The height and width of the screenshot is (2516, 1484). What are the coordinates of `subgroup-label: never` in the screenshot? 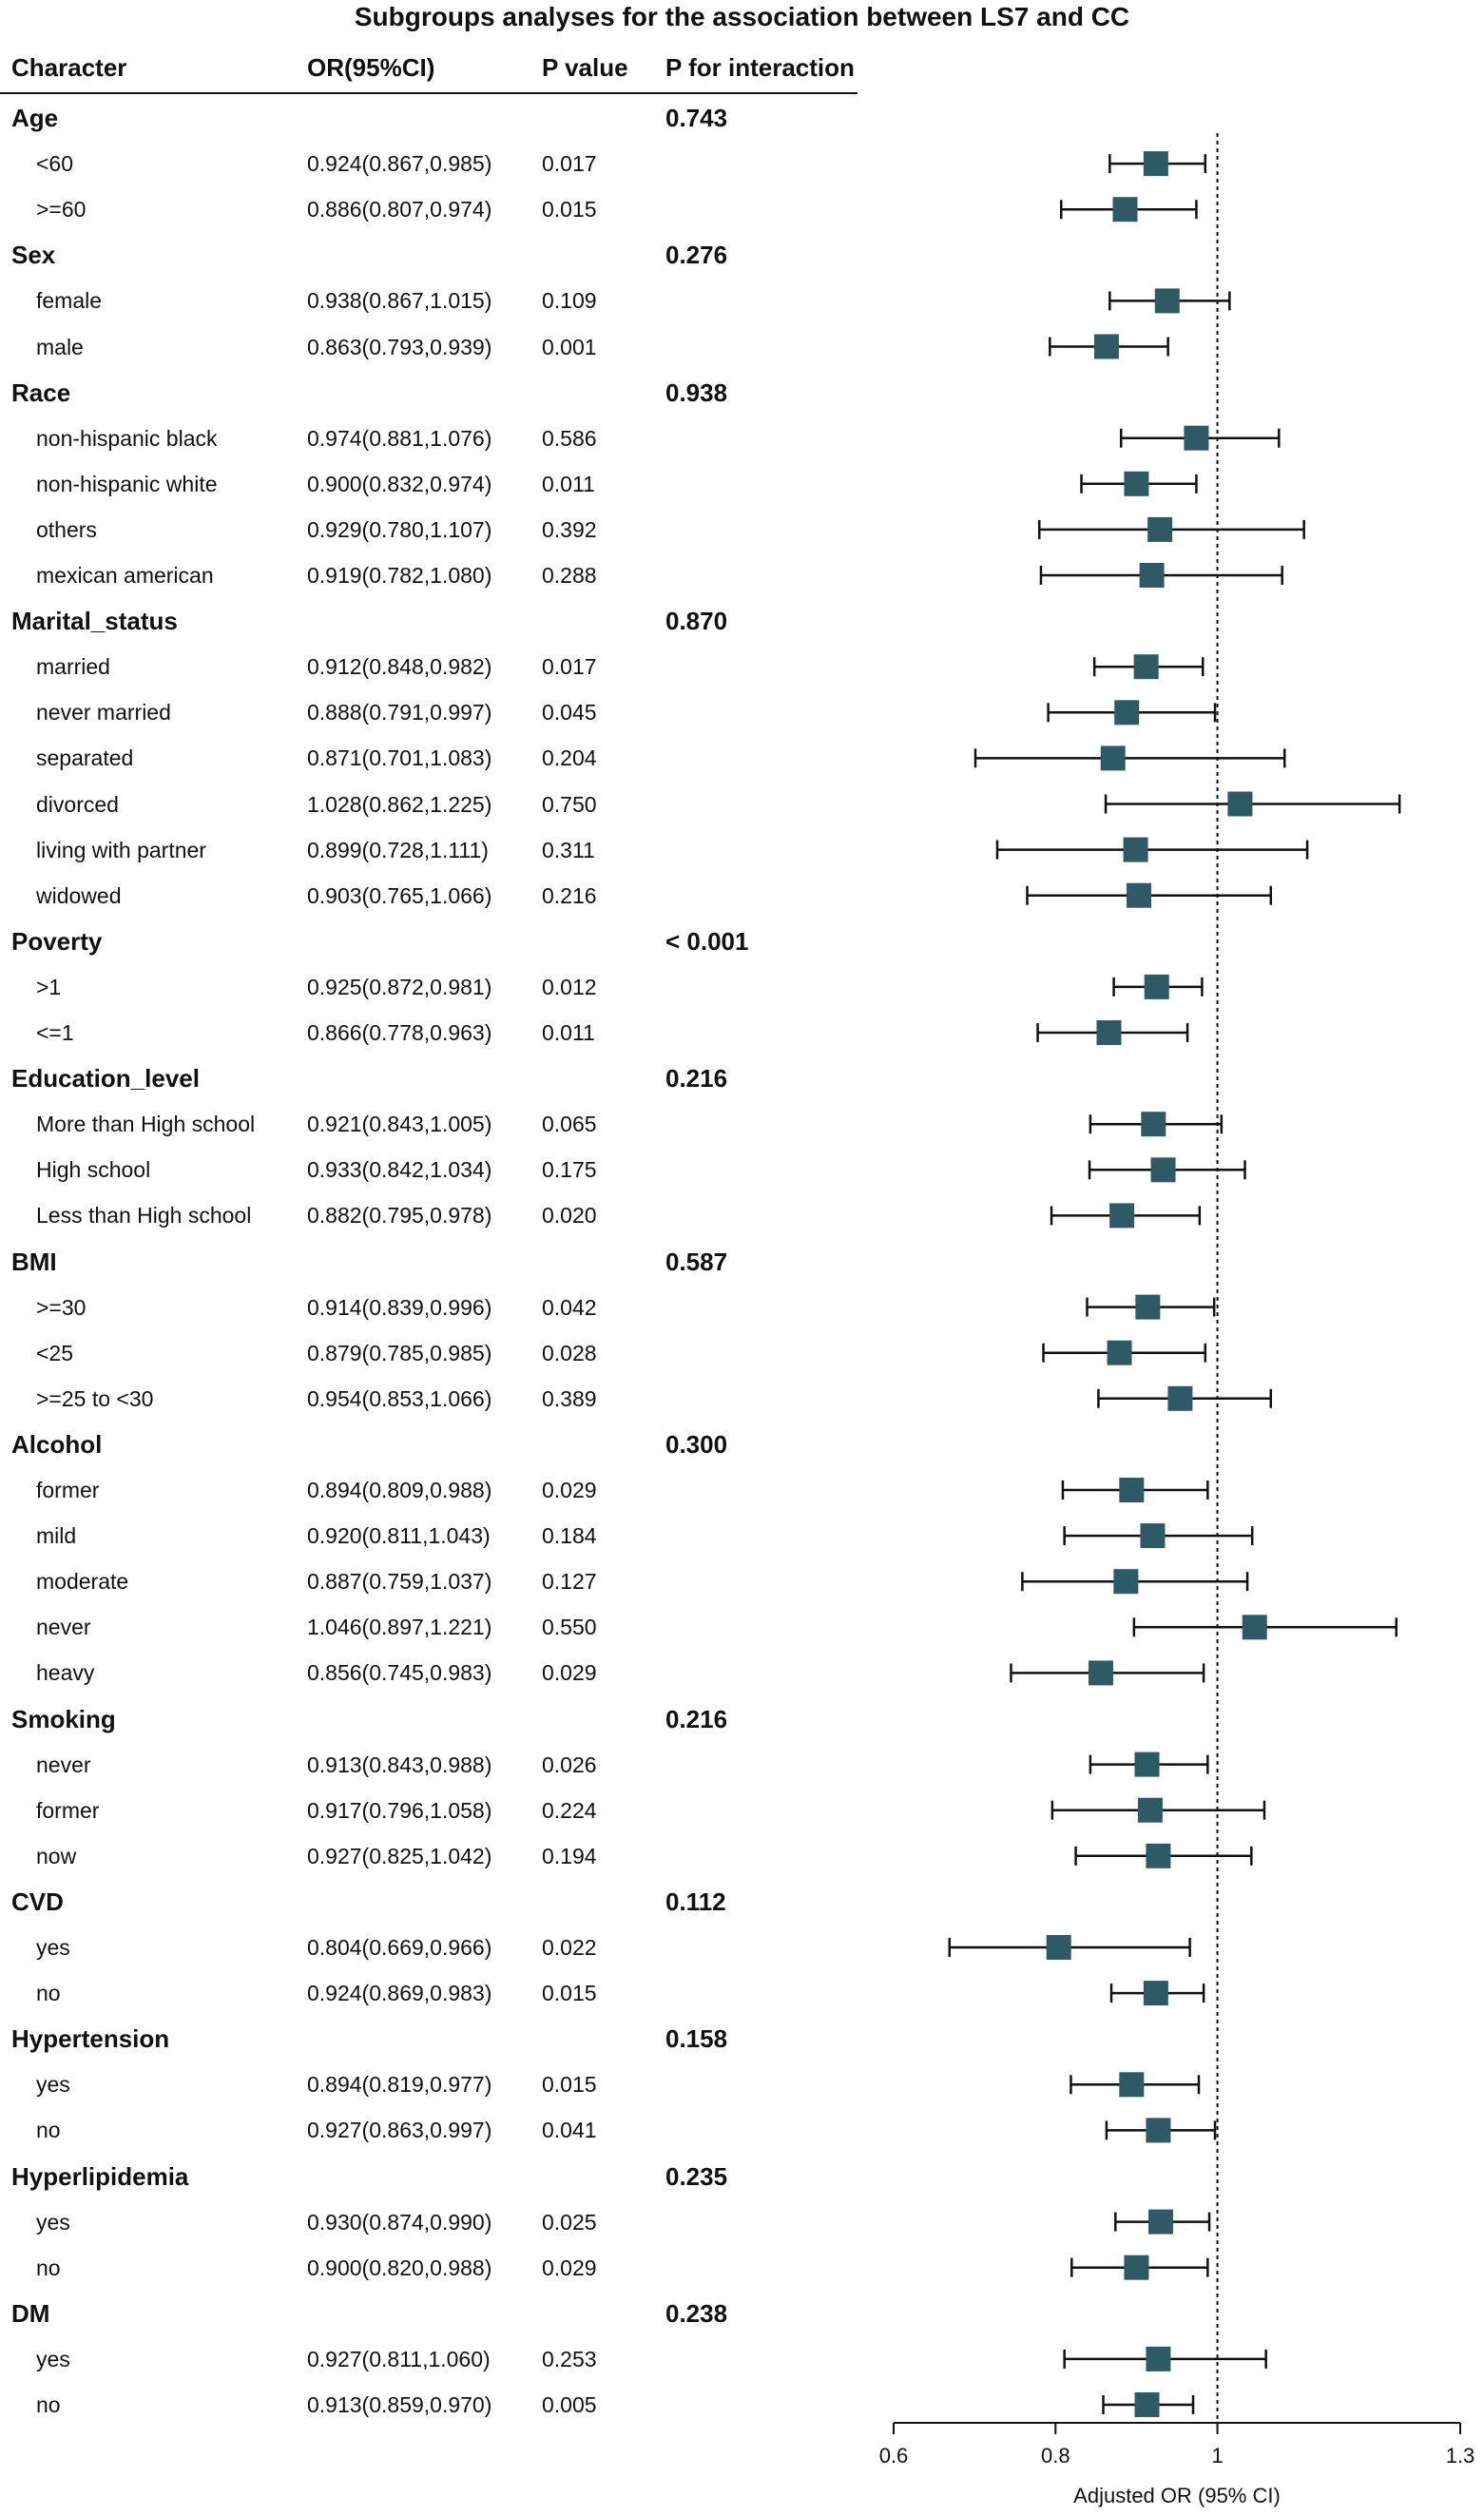 It's located at (63, 1627).